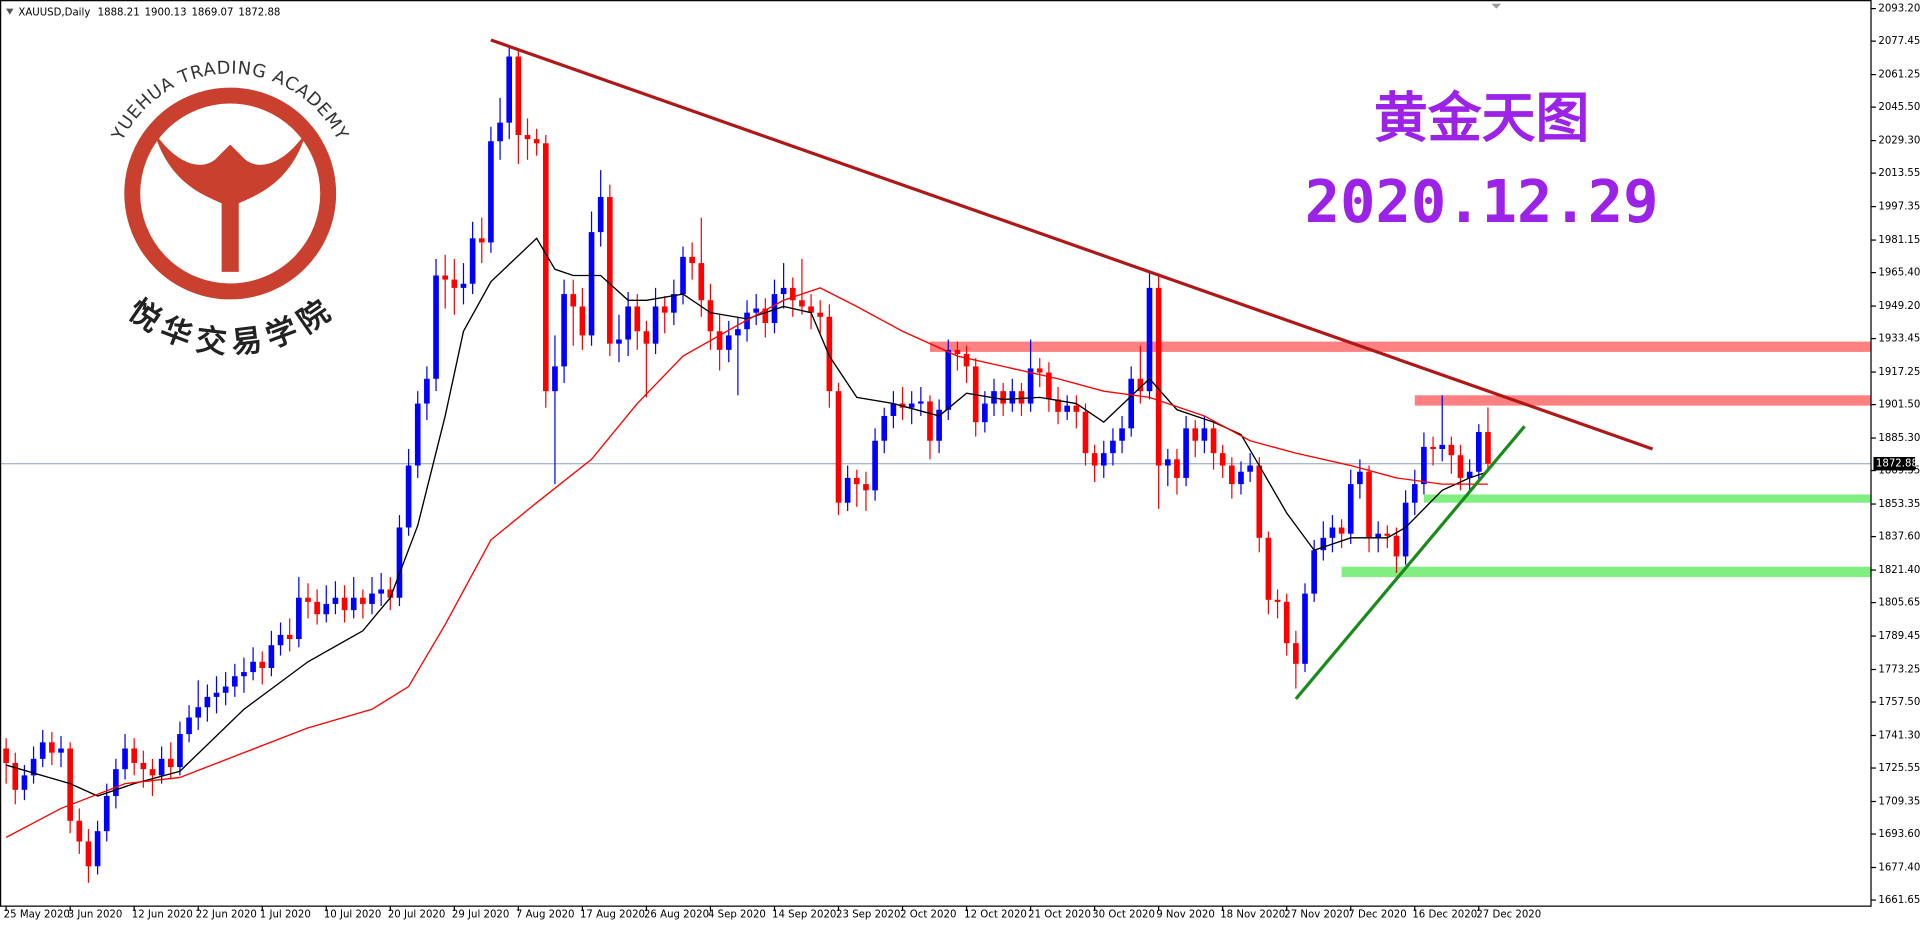 The width and height of the screenshot is (1920, 927). Describe the element at coordinates (166, 12) in the screenshot. I see `high: 1900.13` at that location.